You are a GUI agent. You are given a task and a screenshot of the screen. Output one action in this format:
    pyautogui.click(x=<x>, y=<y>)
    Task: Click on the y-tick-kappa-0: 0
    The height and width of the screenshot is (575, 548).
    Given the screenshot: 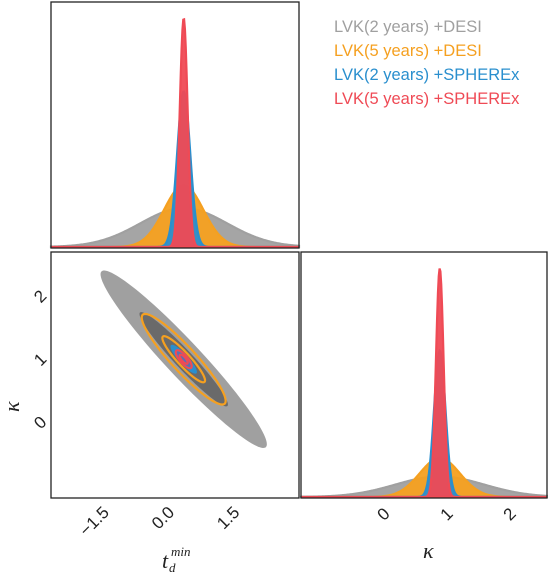 What is the action you would take?
    pyautogui.click(x=40, y=423)
    